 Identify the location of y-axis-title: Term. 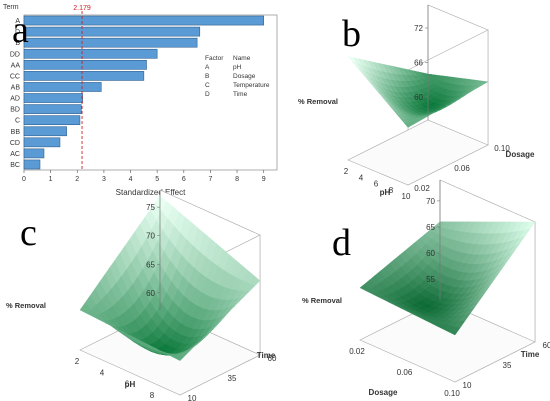
(11, 7).